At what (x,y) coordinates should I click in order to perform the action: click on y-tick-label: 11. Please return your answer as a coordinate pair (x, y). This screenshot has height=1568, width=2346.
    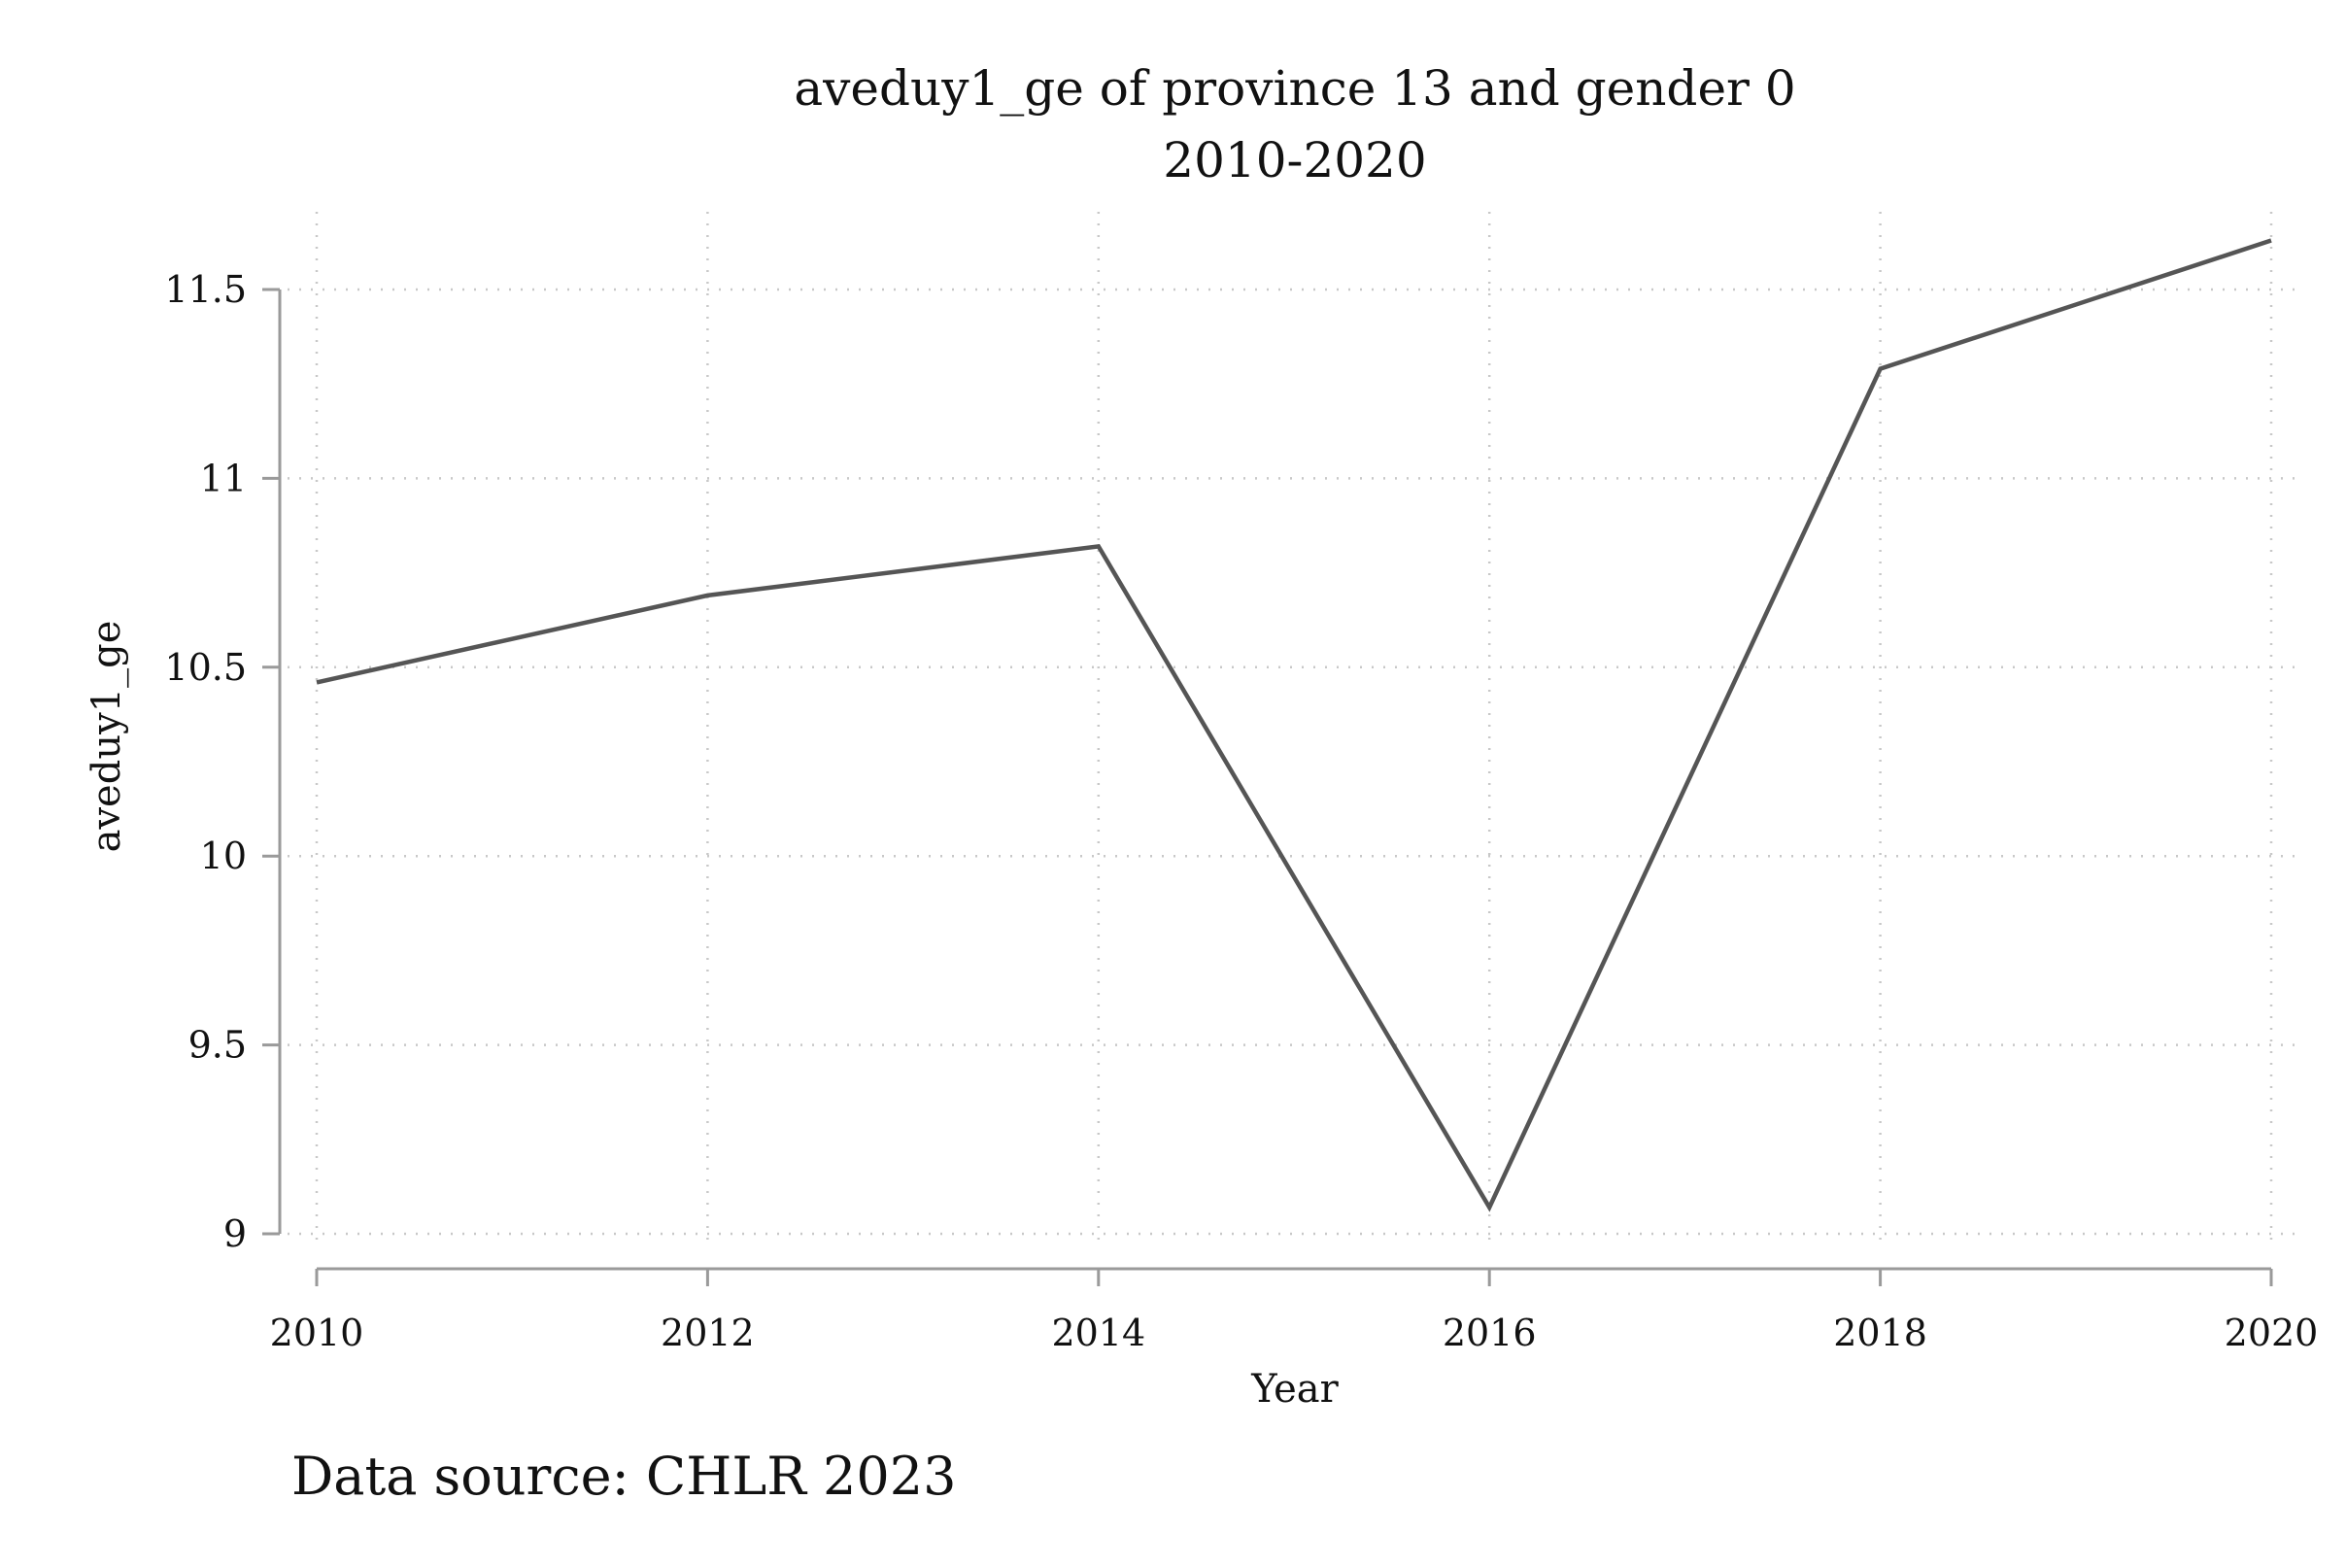
    Looking at the image, I should click on (223, 478).